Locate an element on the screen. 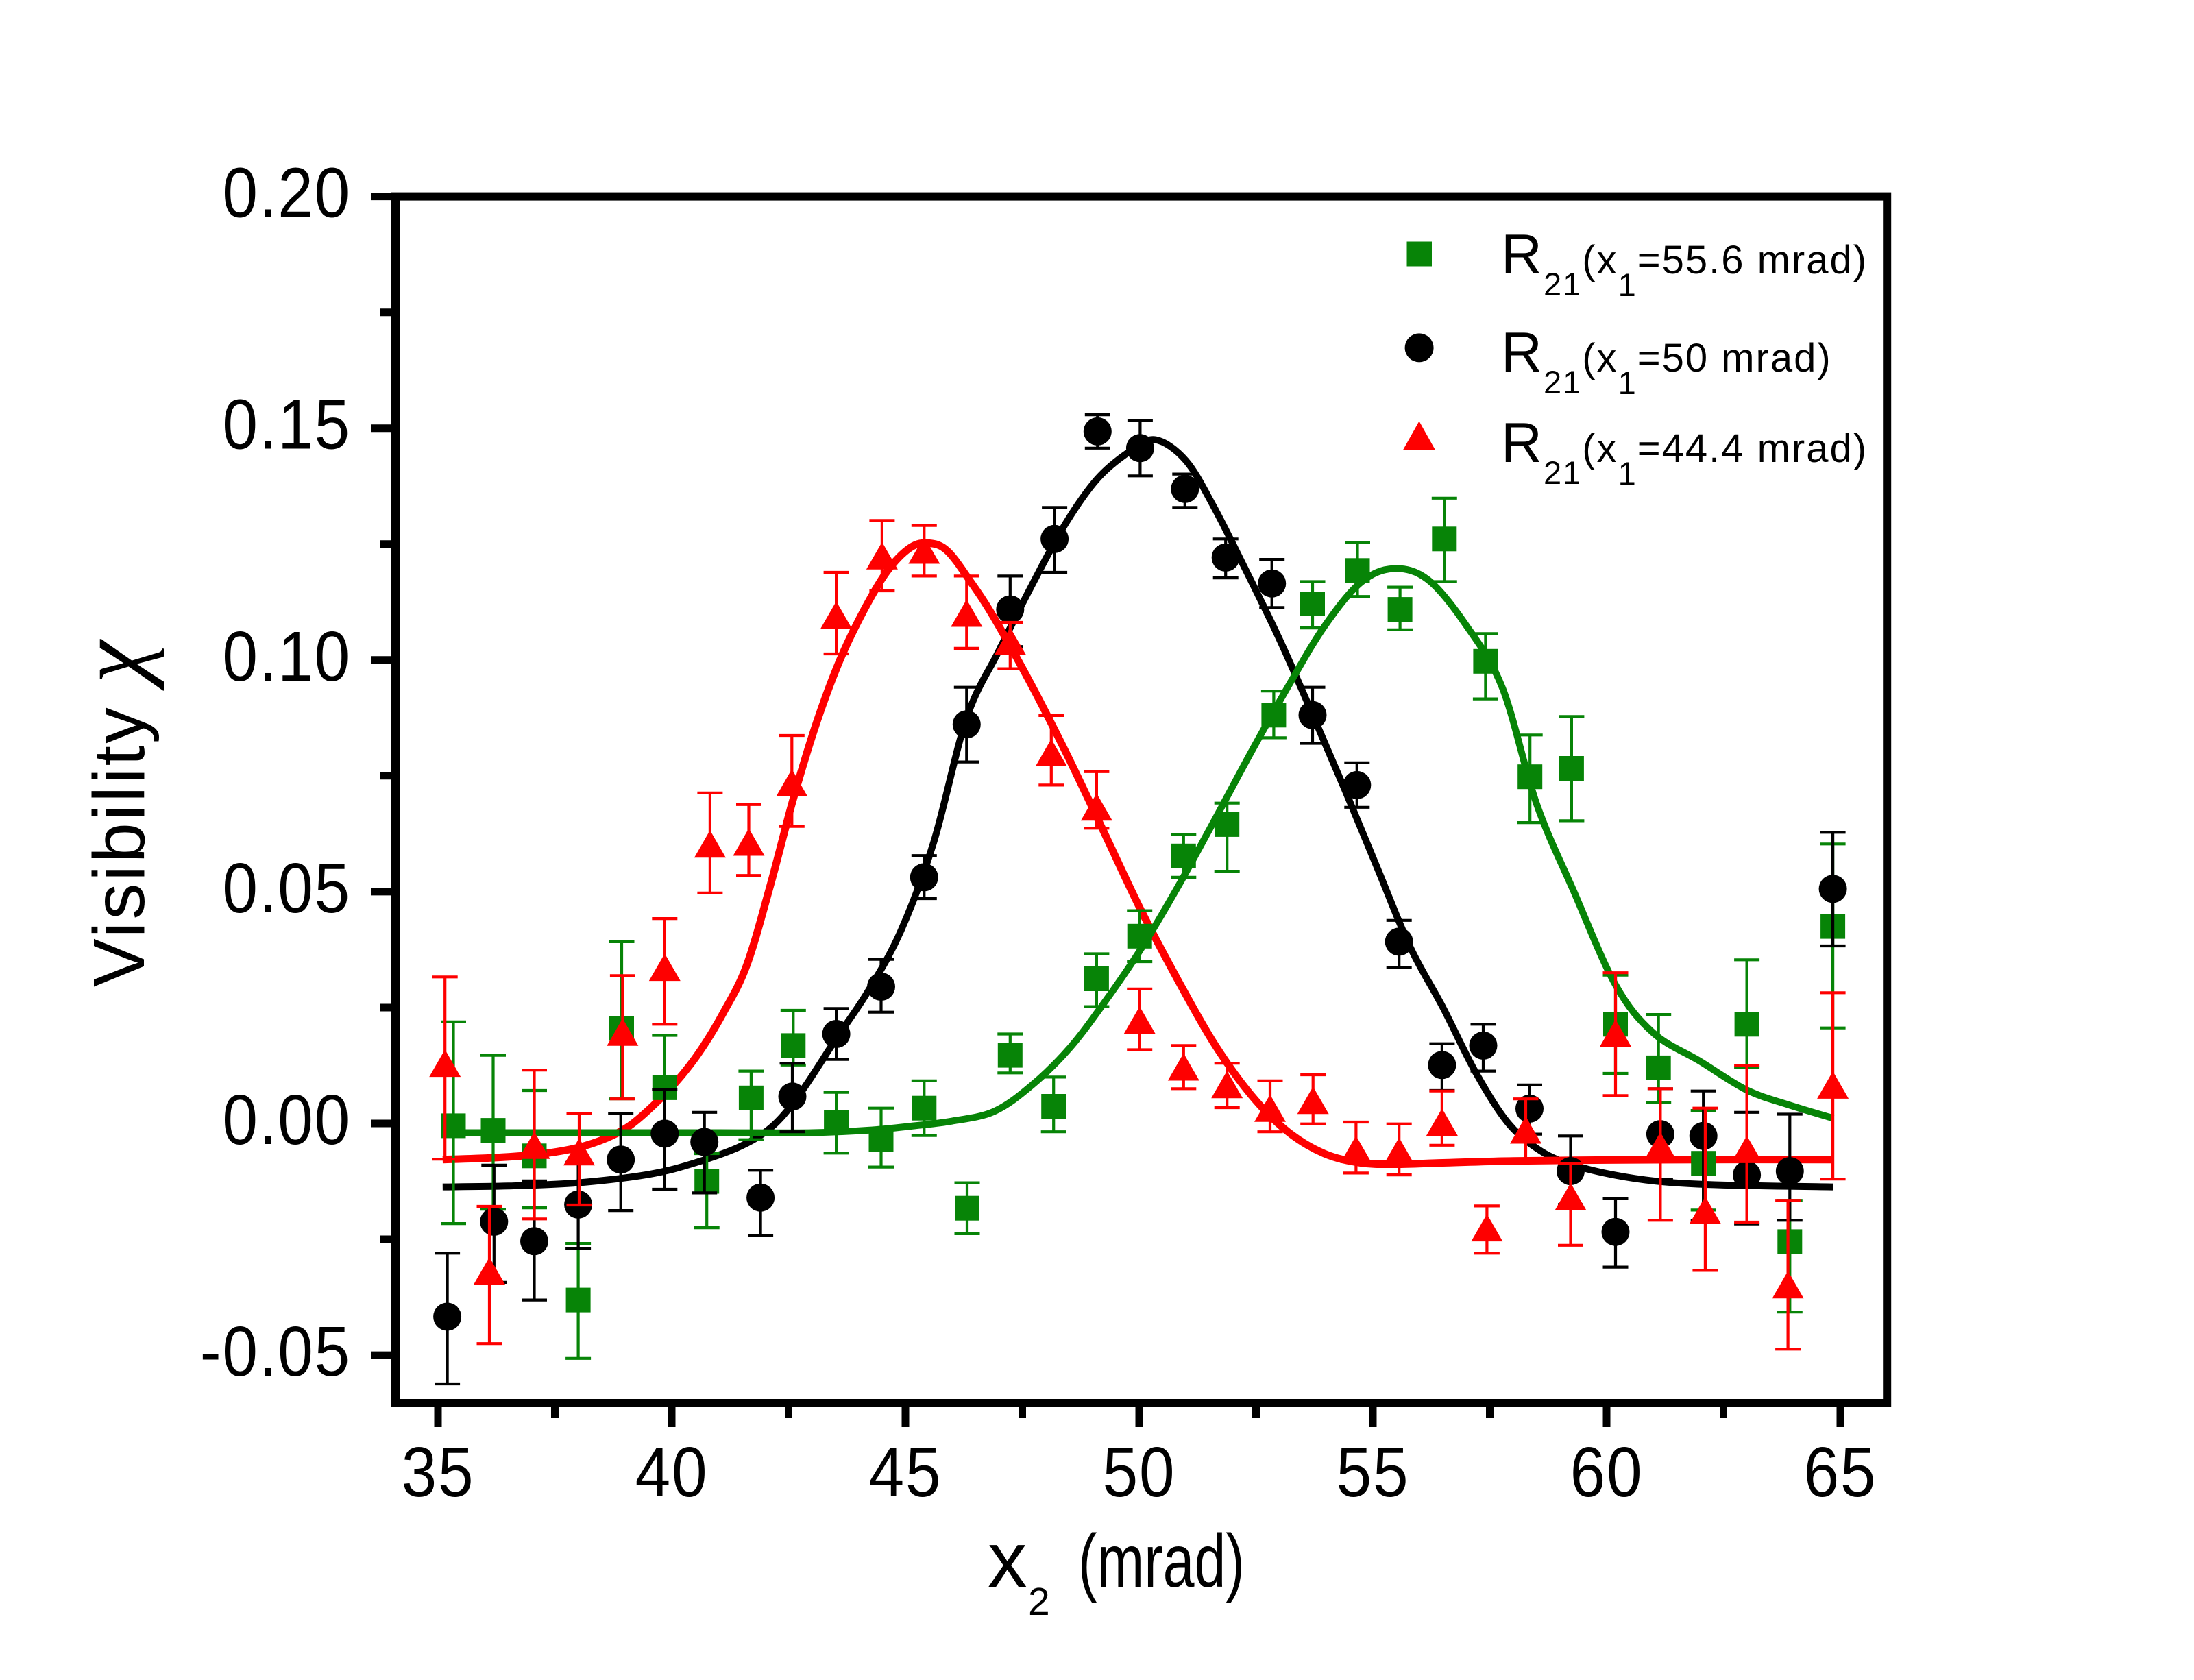 The width and height of the screenshot is (2194, 1680). svg-text: 35 is located at coordinates (438, 1471).